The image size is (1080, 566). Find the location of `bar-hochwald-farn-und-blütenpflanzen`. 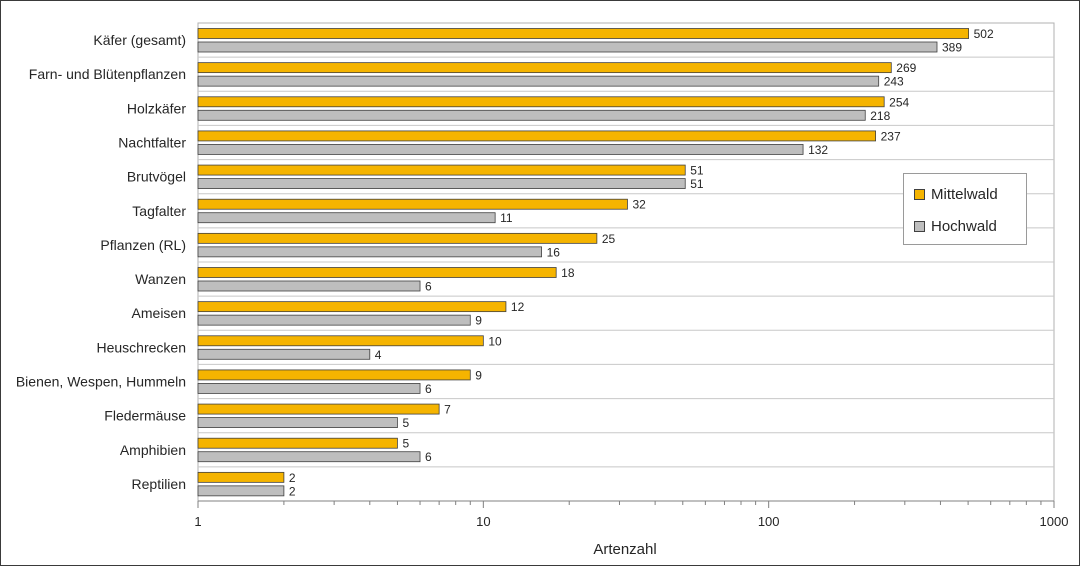

bar-hochwald-farn-und-blütenpflanzen is located at coordinates (538, 81).